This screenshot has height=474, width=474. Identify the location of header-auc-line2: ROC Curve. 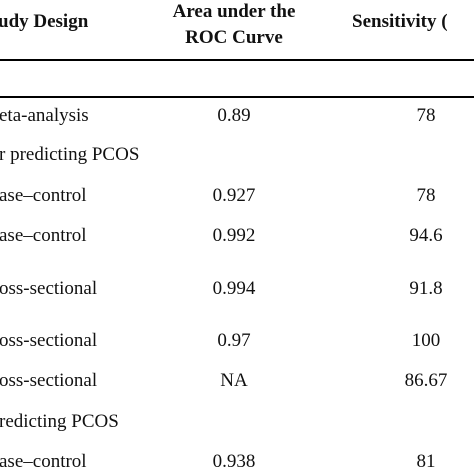
(234, 37).